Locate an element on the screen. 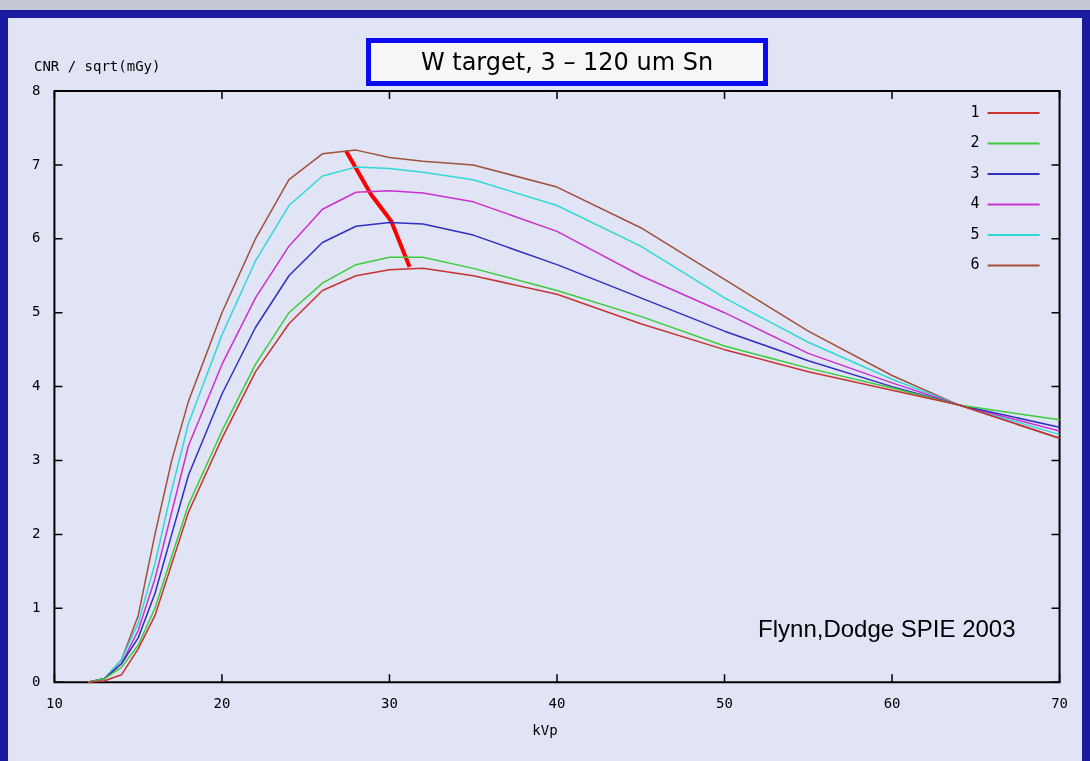  y-tick-label: 6 is located at coordinates (36, 237).